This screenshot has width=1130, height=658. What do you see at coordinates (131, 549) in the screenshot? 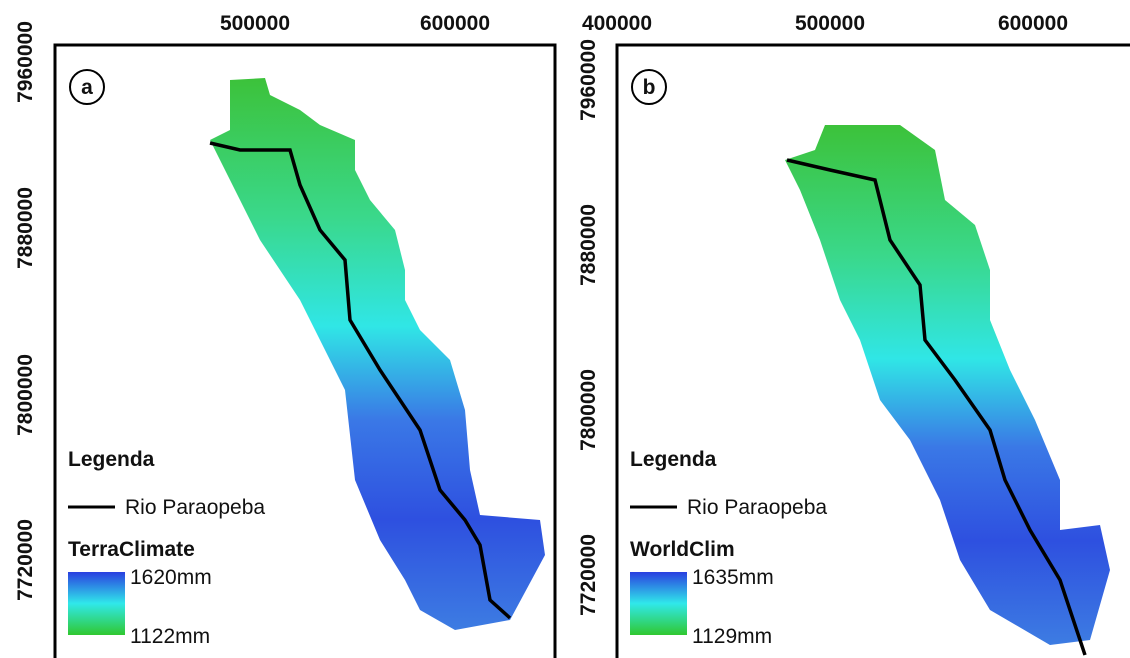
I see `legend-dataset: TerraClimate` at bounding box center [131, 549].